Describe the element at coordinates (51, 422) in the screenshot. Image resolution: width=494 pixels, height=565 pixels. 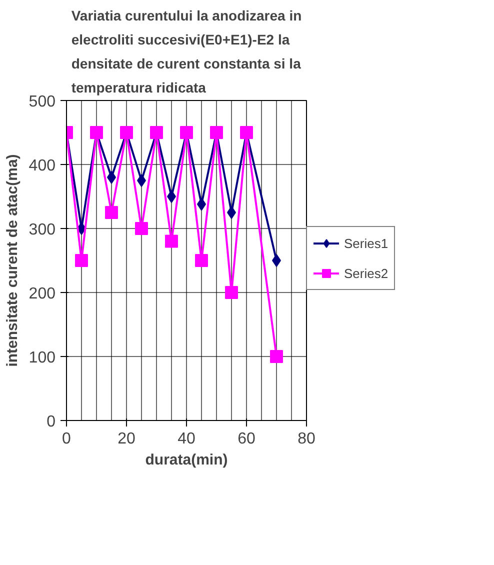
I see `y-tick-label: 0` at that location.